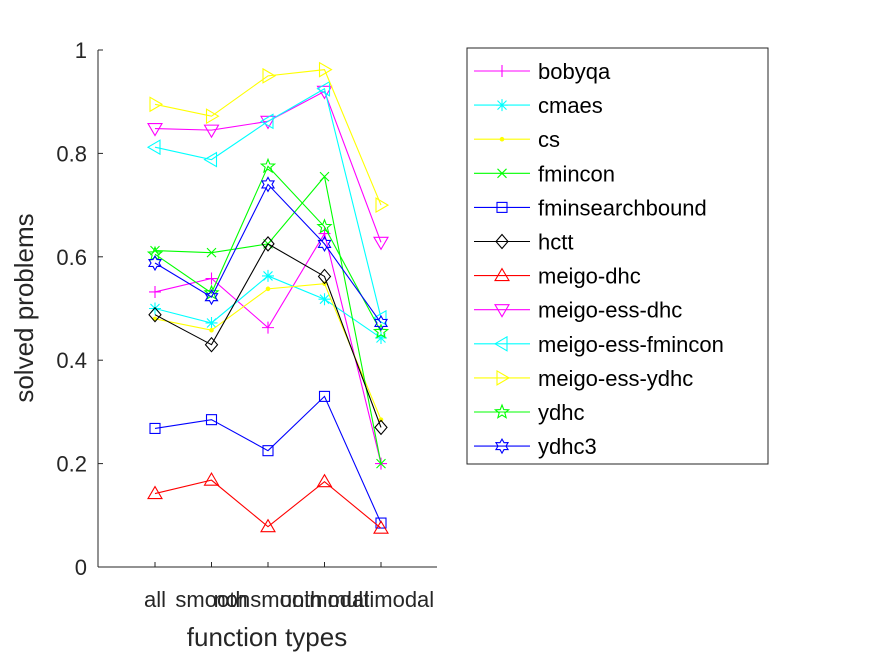 The width and height of the screenshot is (875, 656). Describe the element at coordinates (324, 599) in the screenshot. I see `x-tick-label: unimodal` at that location.